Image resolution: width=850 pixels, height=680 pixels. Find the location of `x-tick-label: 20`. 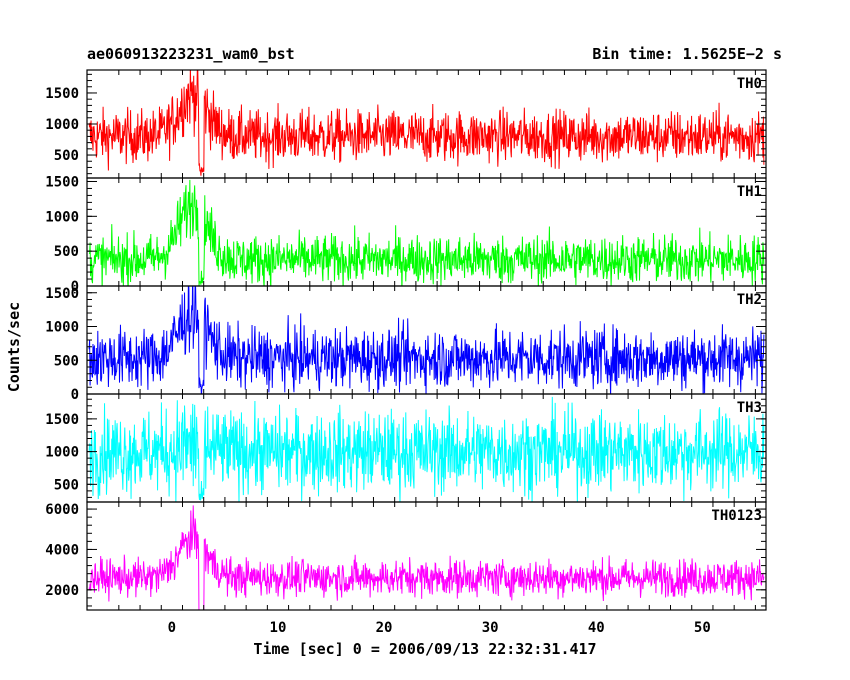

x-tick-label: 20 is located at coordinates (384, 628).